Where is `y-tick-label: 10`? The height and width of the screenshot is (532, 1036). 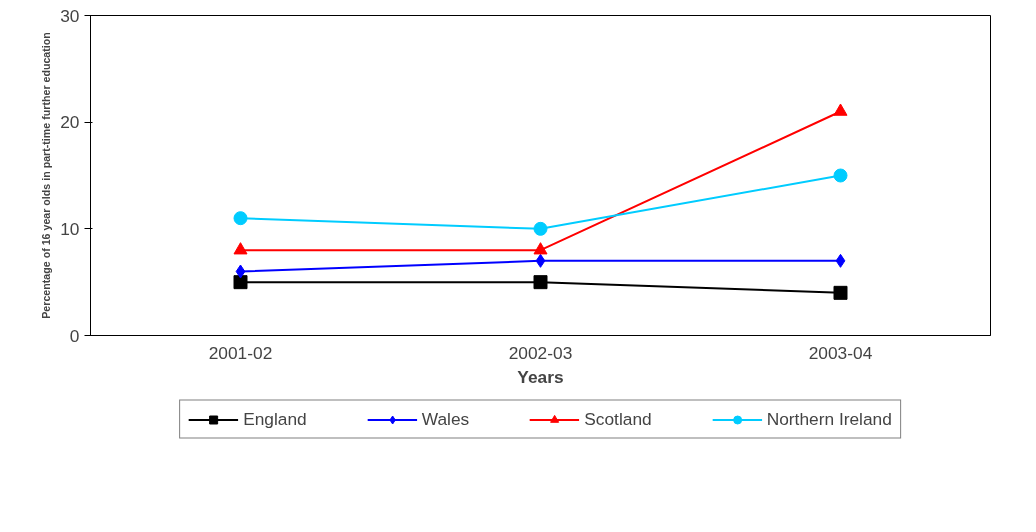 y-tick-label: 10 is located at coordinates (70, 228).